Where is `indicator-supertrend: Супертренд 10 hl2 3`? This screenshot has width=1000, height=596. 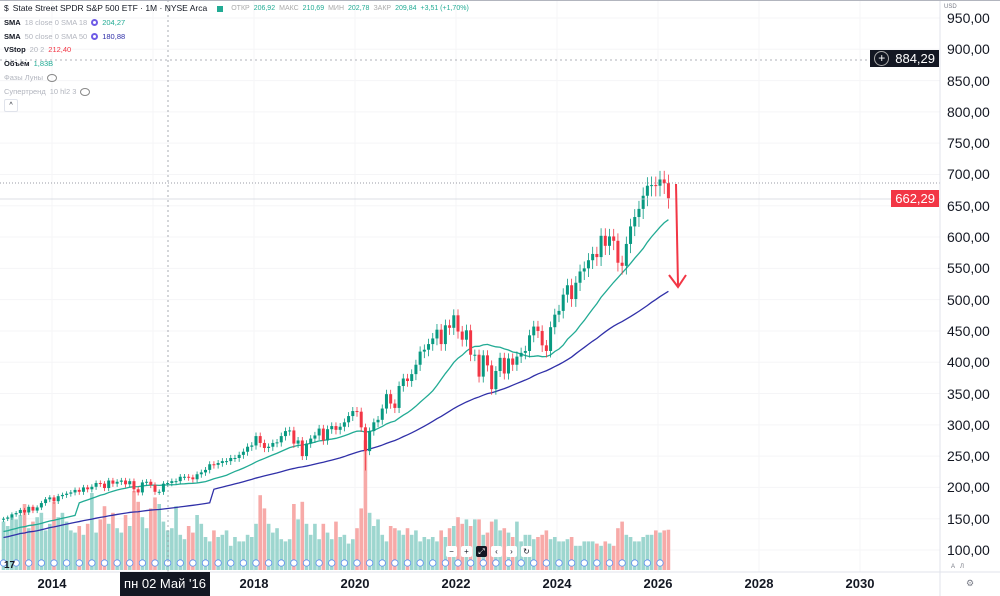
indicator-supertrend: Супертренд 10 hl2 3 is located at coordinates (236, 92).